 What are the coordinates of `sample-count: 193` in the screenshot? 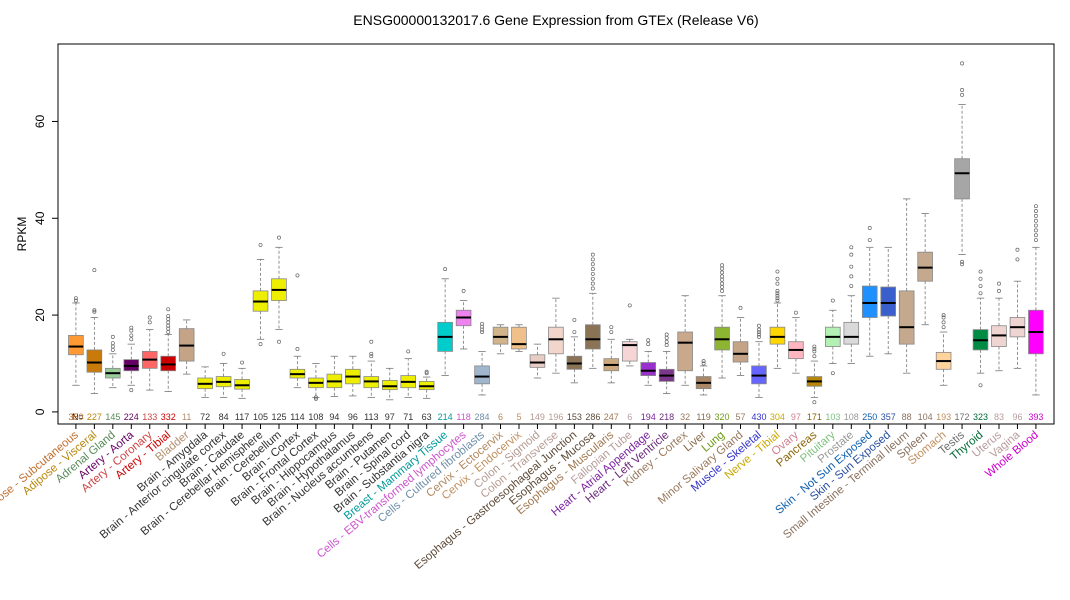 It's located at (943, 417).